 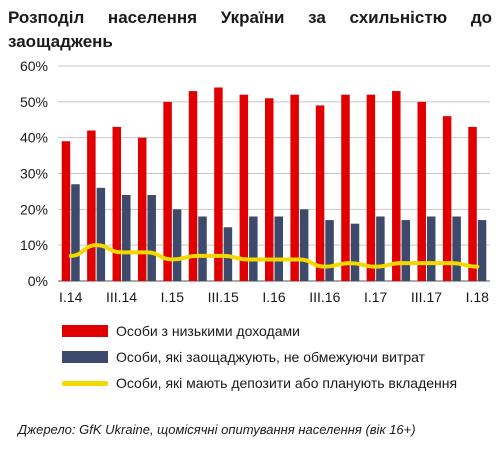 What do you see at coordinates (274, 297) in the screenshot?
I see `x-tick-label: I.16` at bounding box center [274, 297].